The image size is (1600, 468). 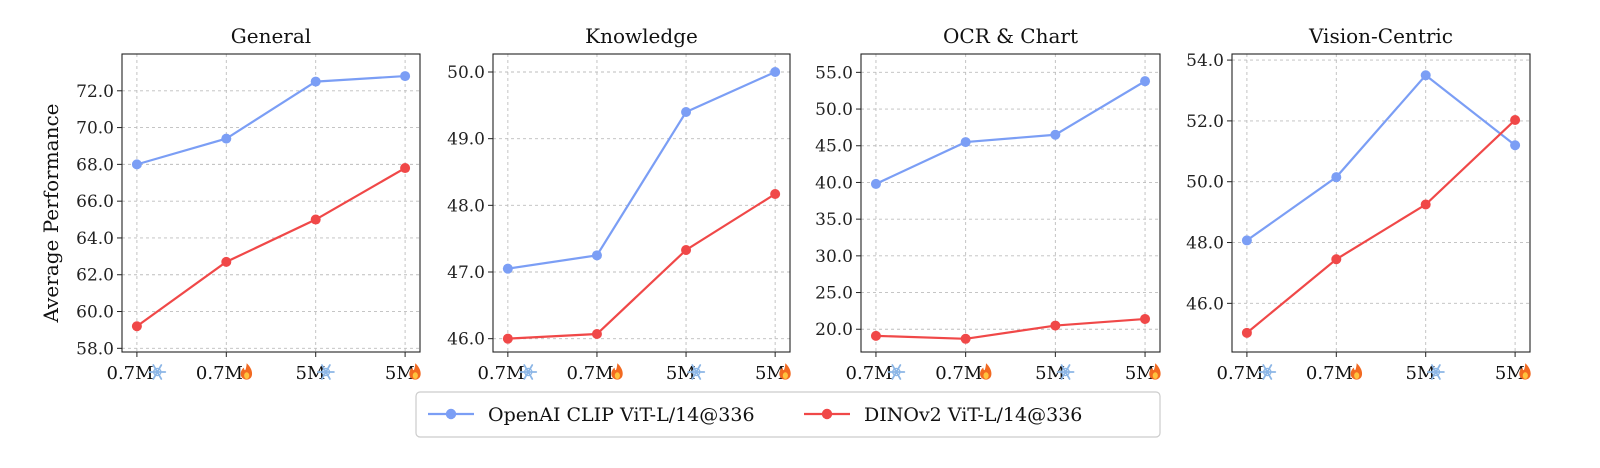 I want to click on y-axis-label: Average Performance, so click(x=51, y=213).